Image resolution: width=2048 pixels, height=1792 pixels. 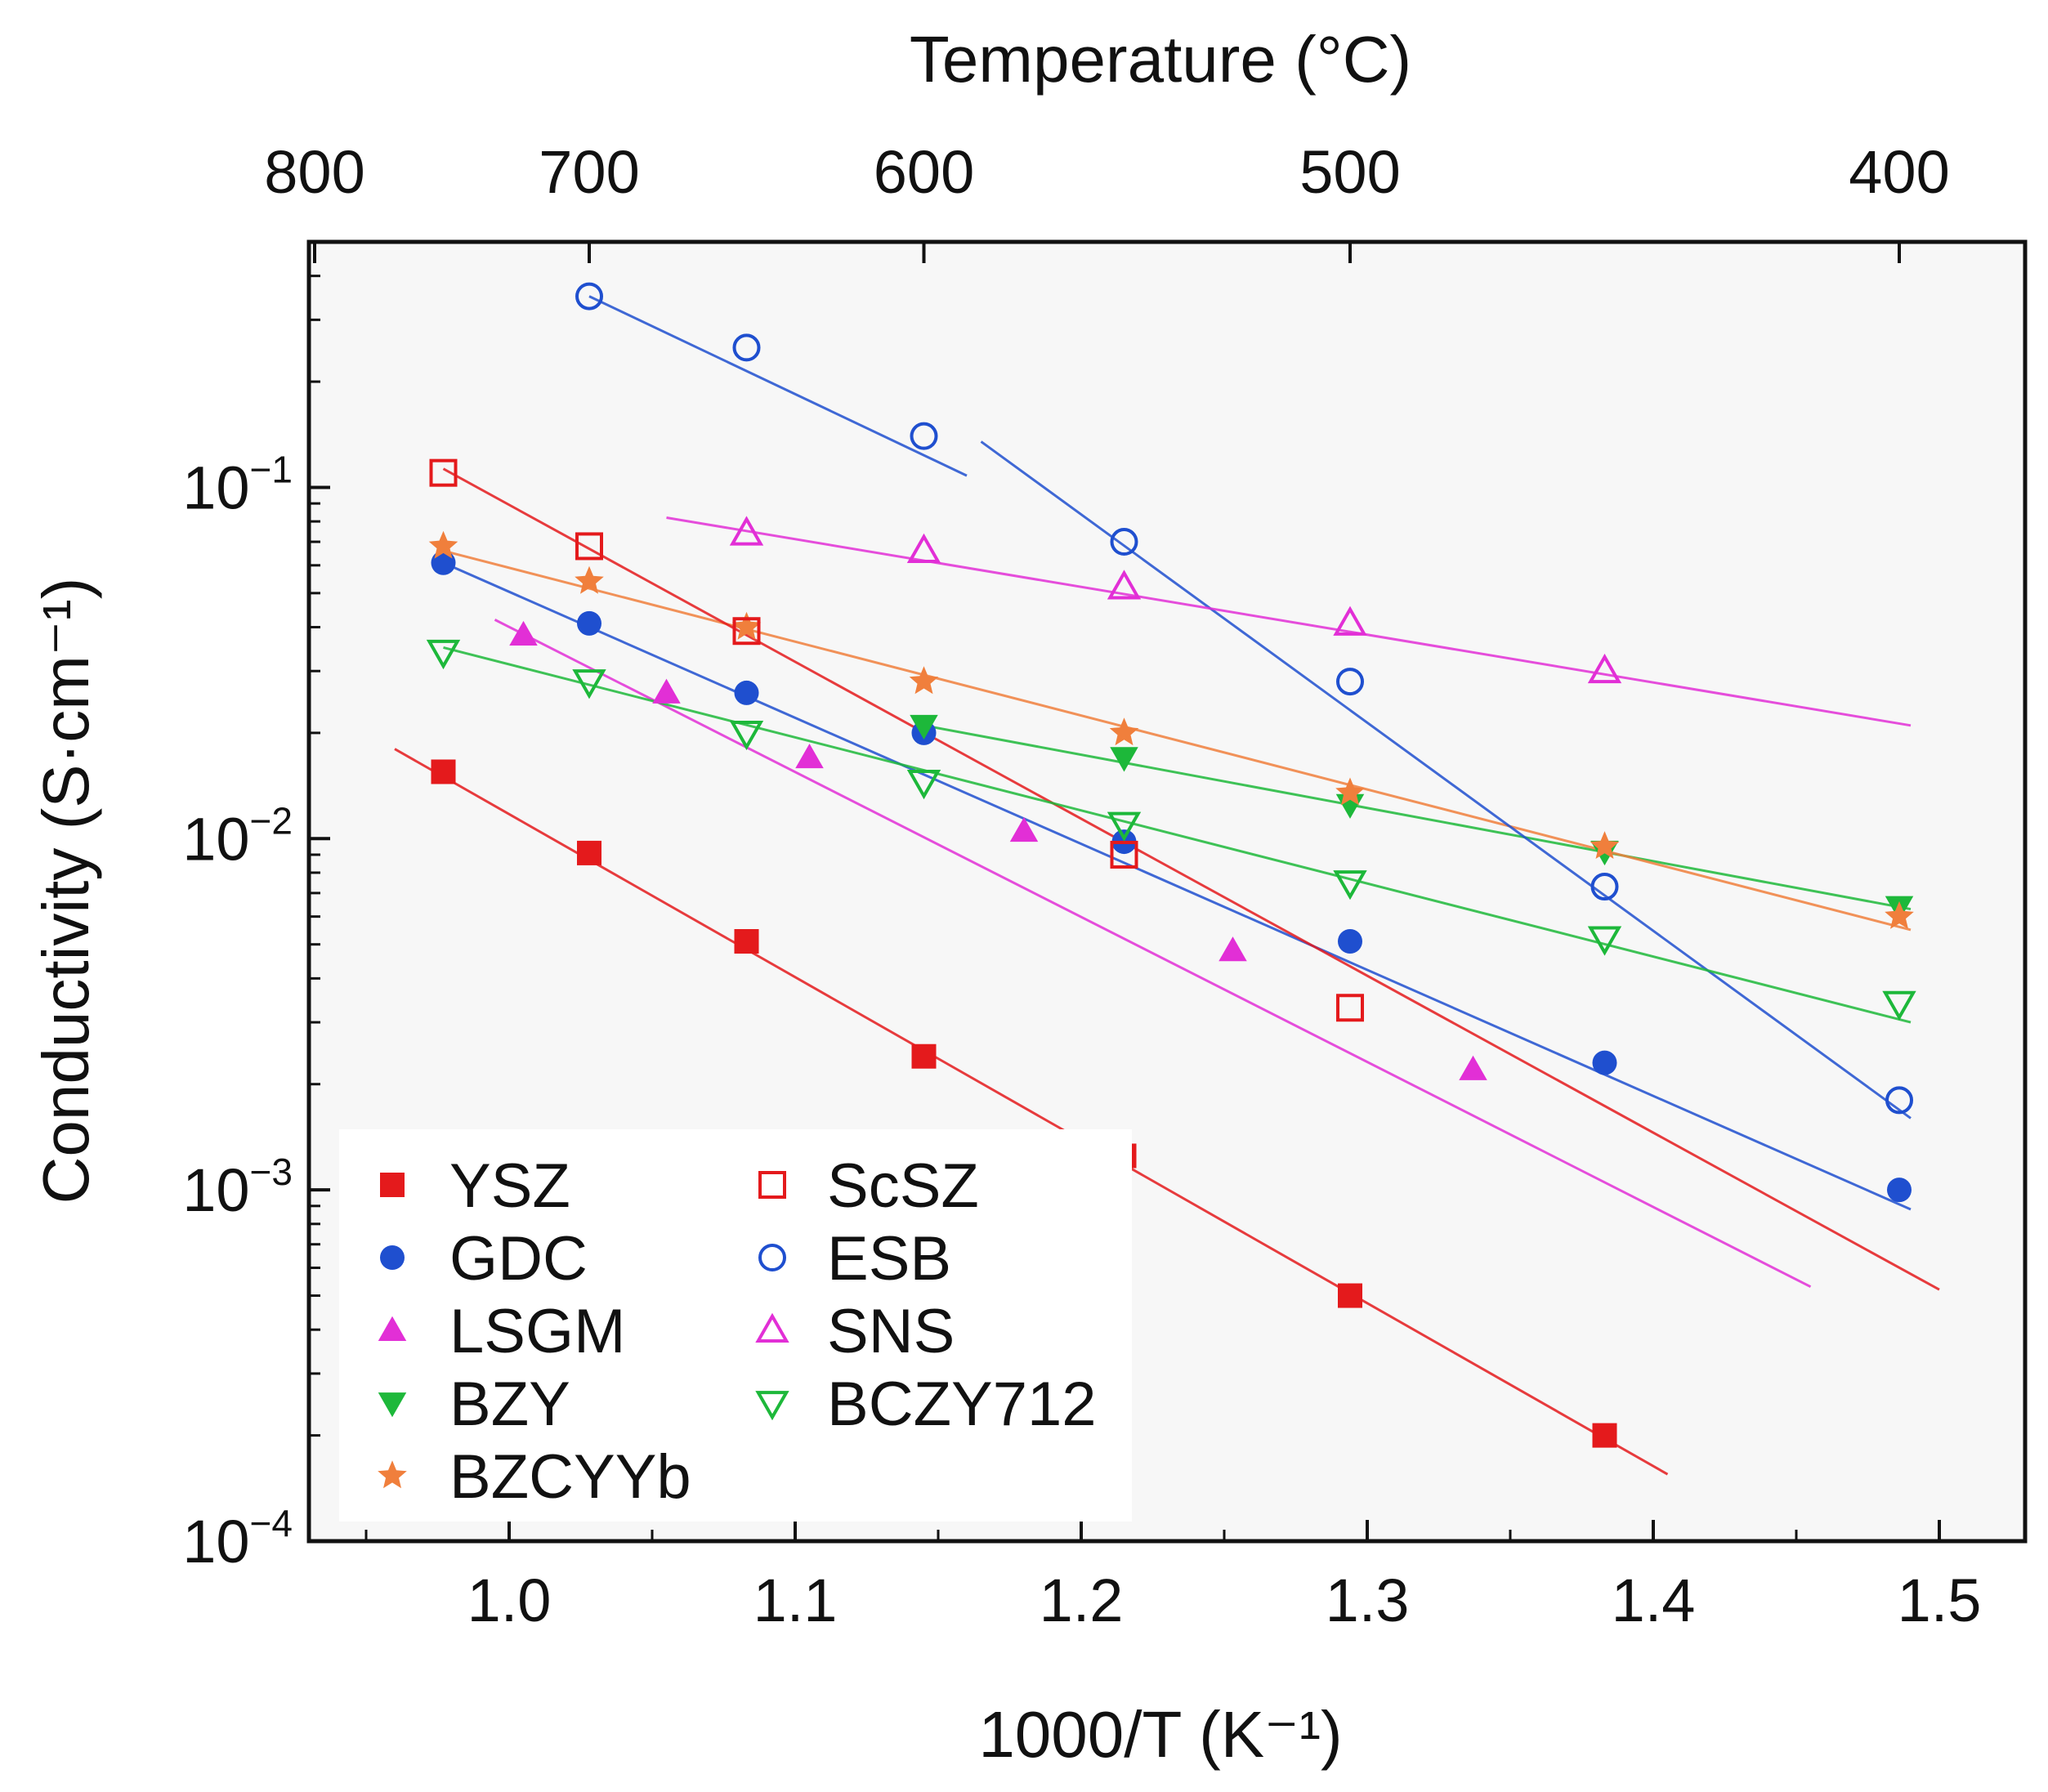 What do you see at coordinates (589, 172) in the screenshot?
I see `top-tick-label: 700` at bounding box center [589, 172].